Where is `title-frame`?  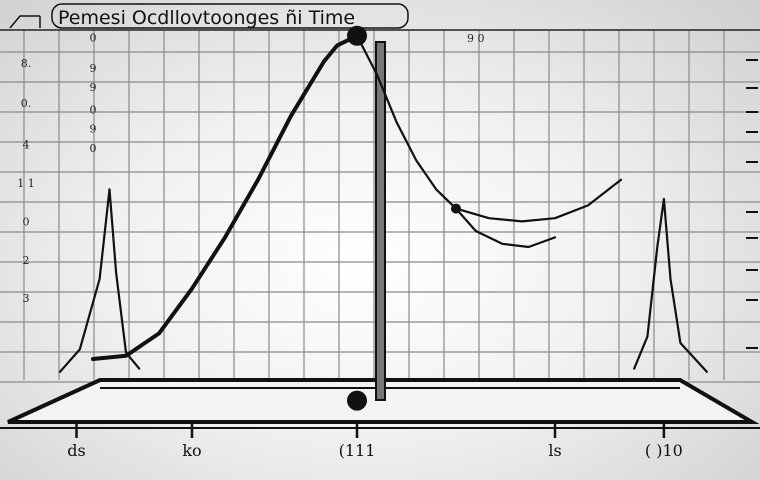 title-frame is located at coordinates (230, 16).